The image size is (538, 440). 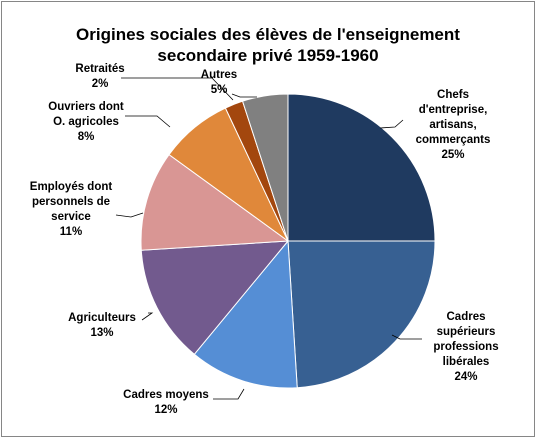 I want to click on data-label-value: 12%, so click(x=165, y=410).